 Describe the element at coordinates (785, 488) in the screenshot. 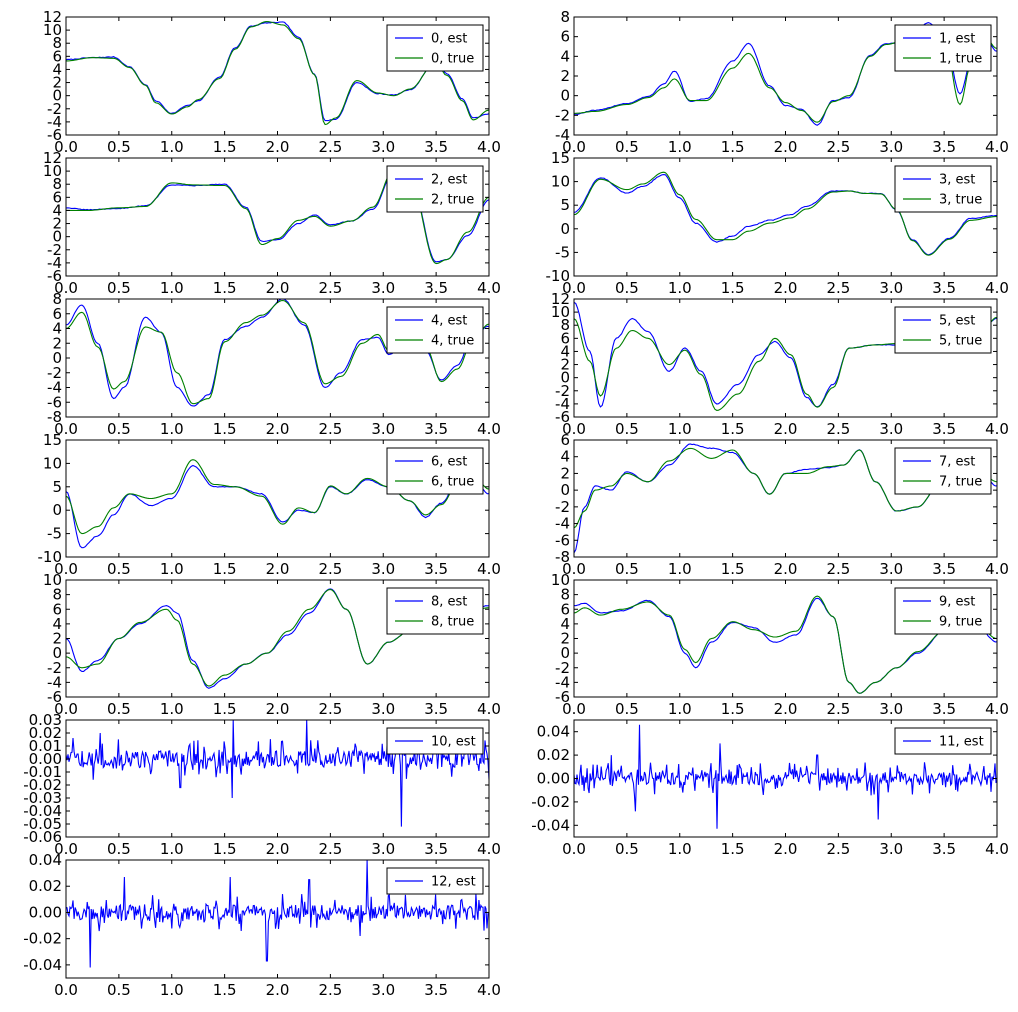

I see `series-line-7-true` at that location.